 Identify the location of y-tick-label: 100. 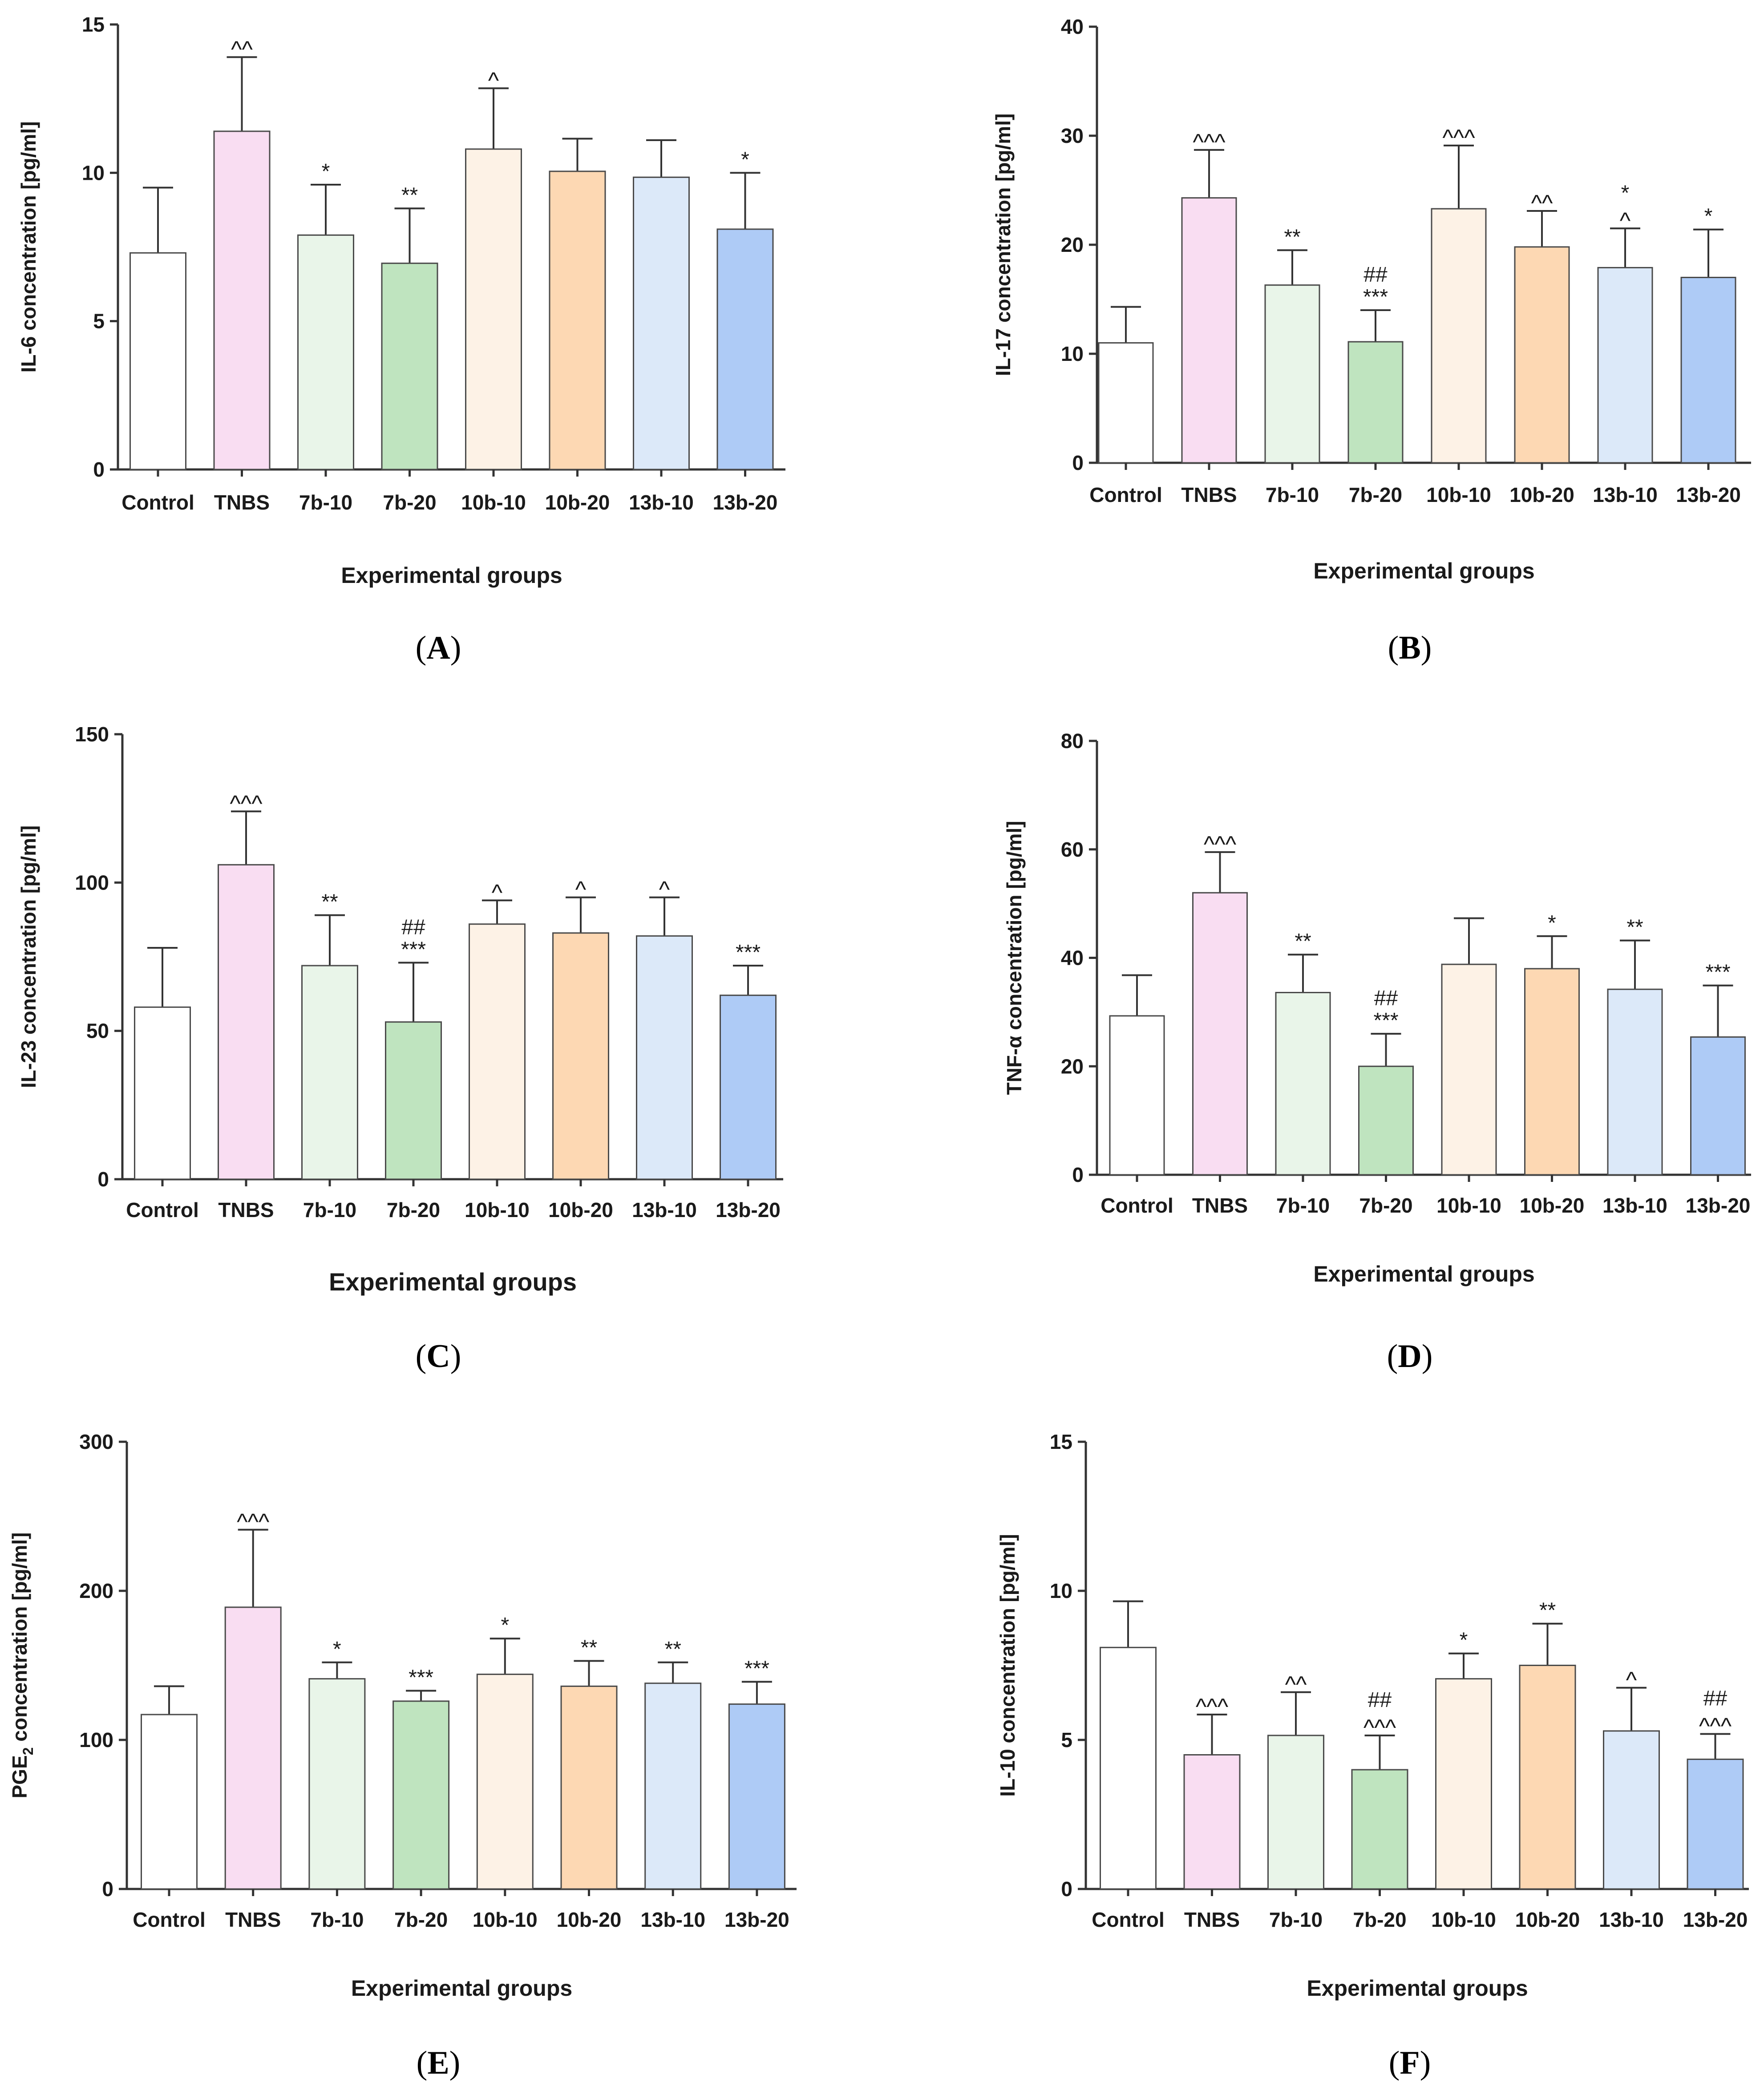
(96, 1739).